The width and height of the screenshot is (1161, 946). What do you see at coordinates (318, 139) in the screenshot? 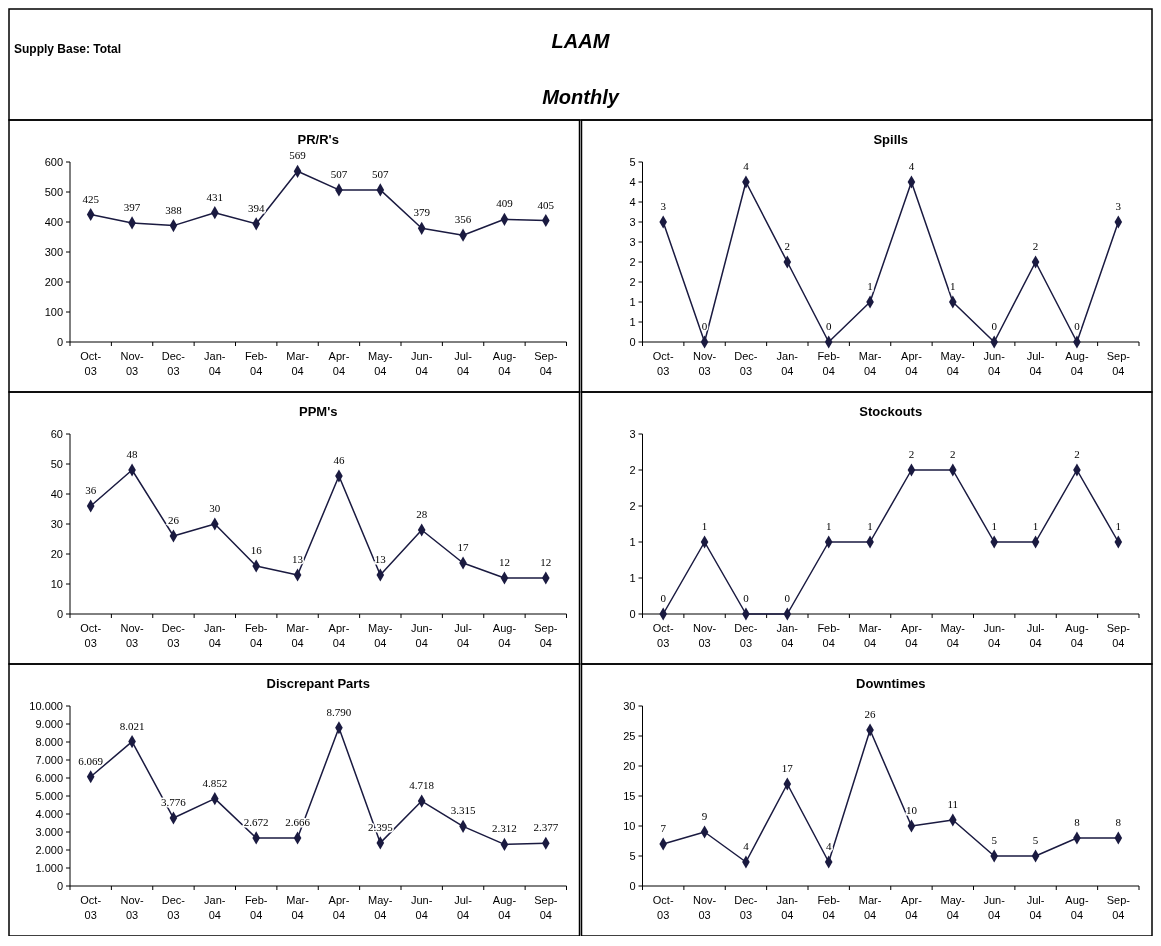
I see `chart-title: PR/R's` at bounding box center [318, 139].